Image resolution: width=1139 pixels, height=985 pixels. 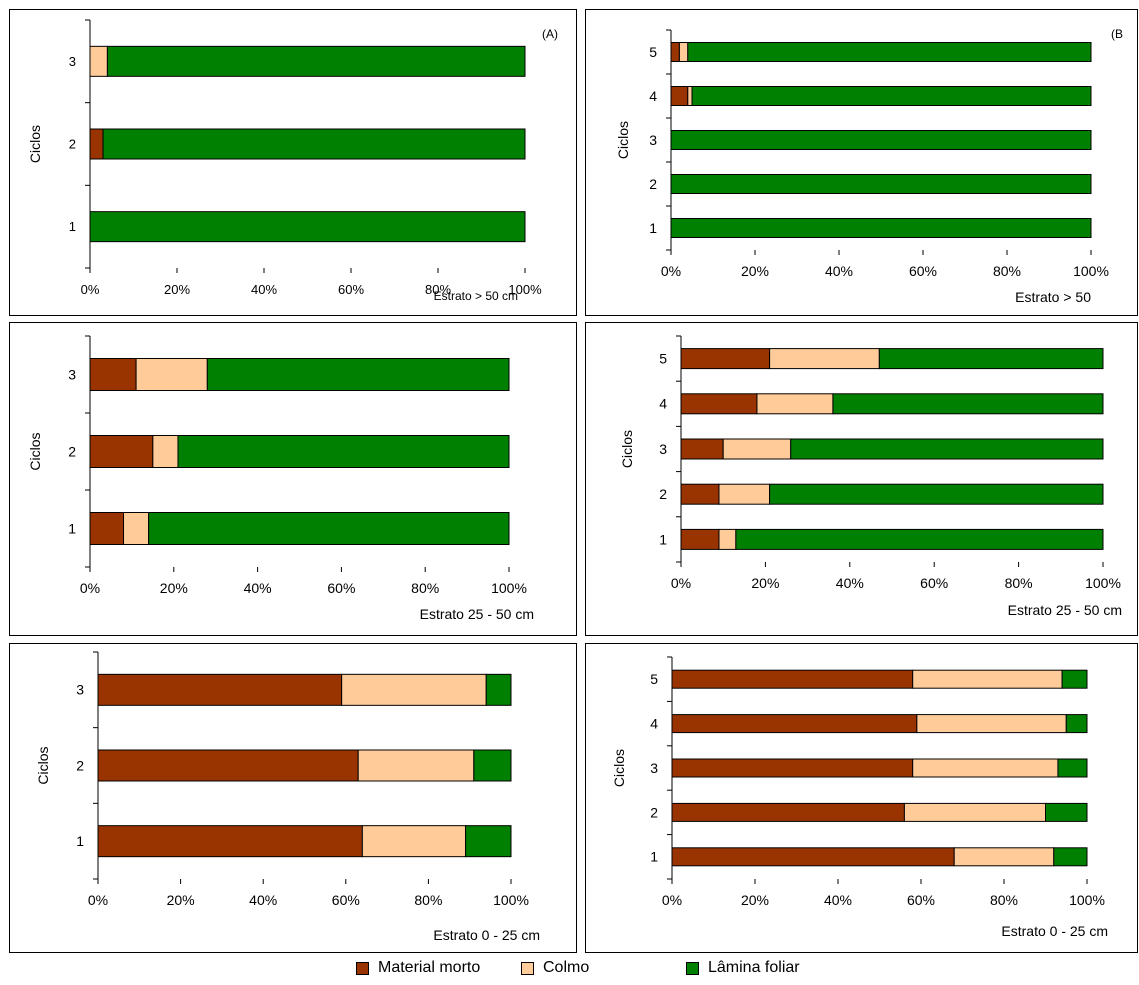 What do you see at coordinates (477, 614) in the screenshot?
I see `x-axis-caption: Estrato 25 - 50 cm` at bounding box center [477, 614].